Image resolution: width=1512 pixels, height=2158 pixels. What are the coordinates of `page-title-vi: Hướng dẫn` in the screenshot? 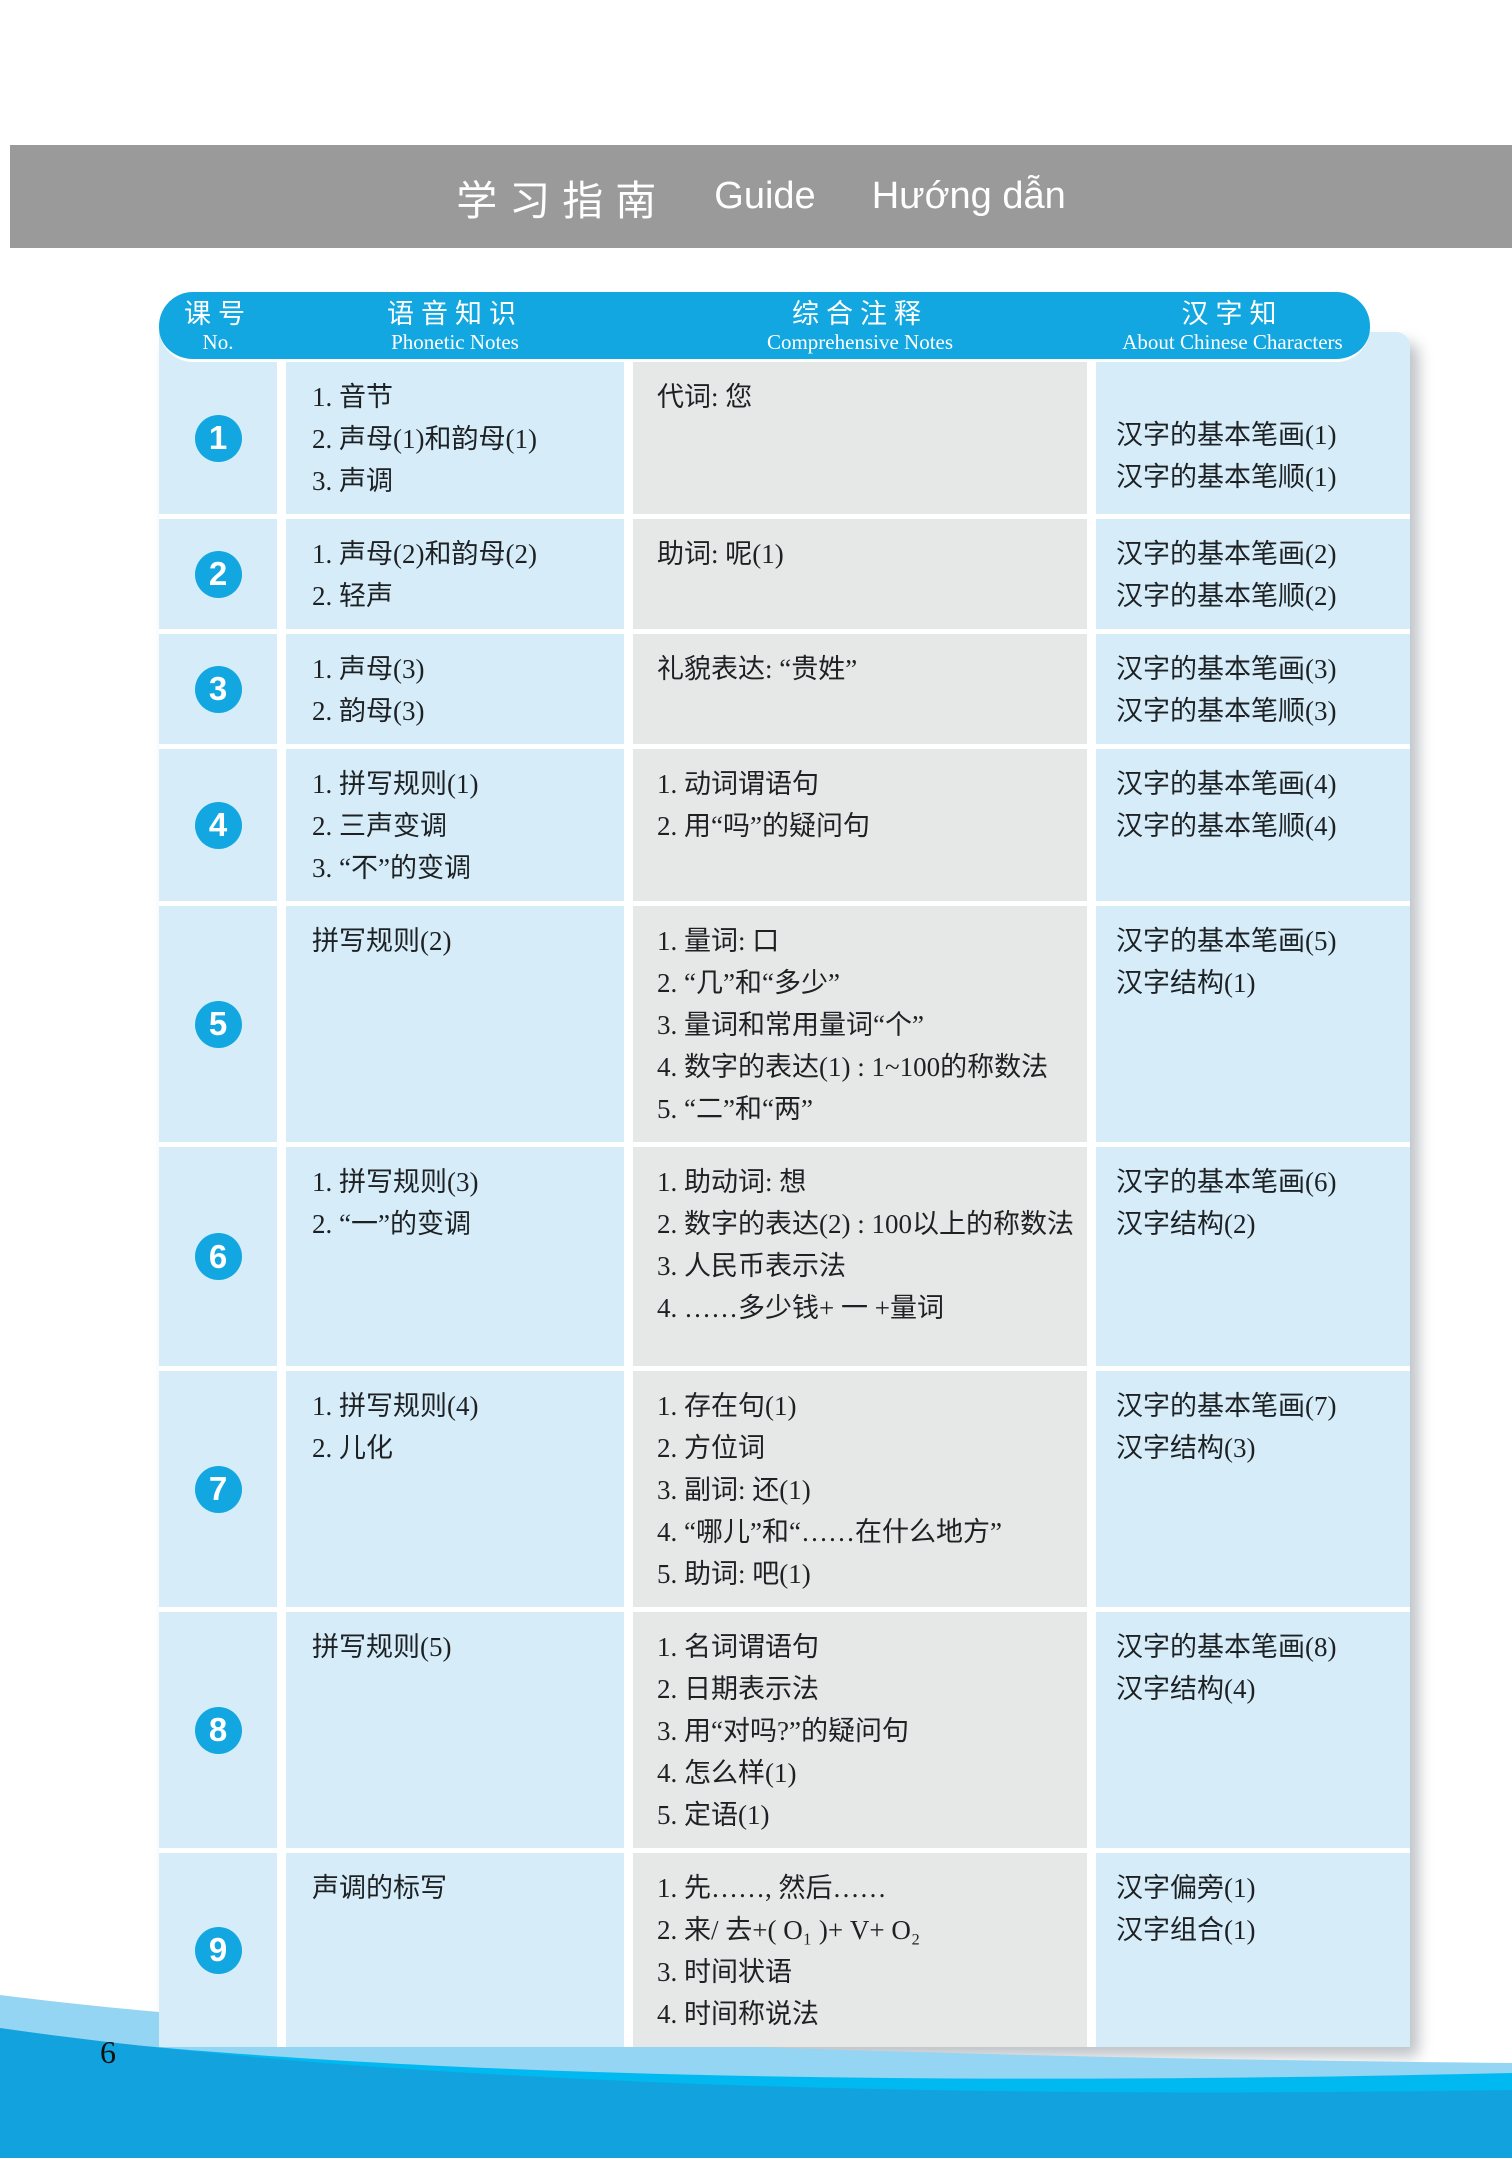 It's located at (968, 196).